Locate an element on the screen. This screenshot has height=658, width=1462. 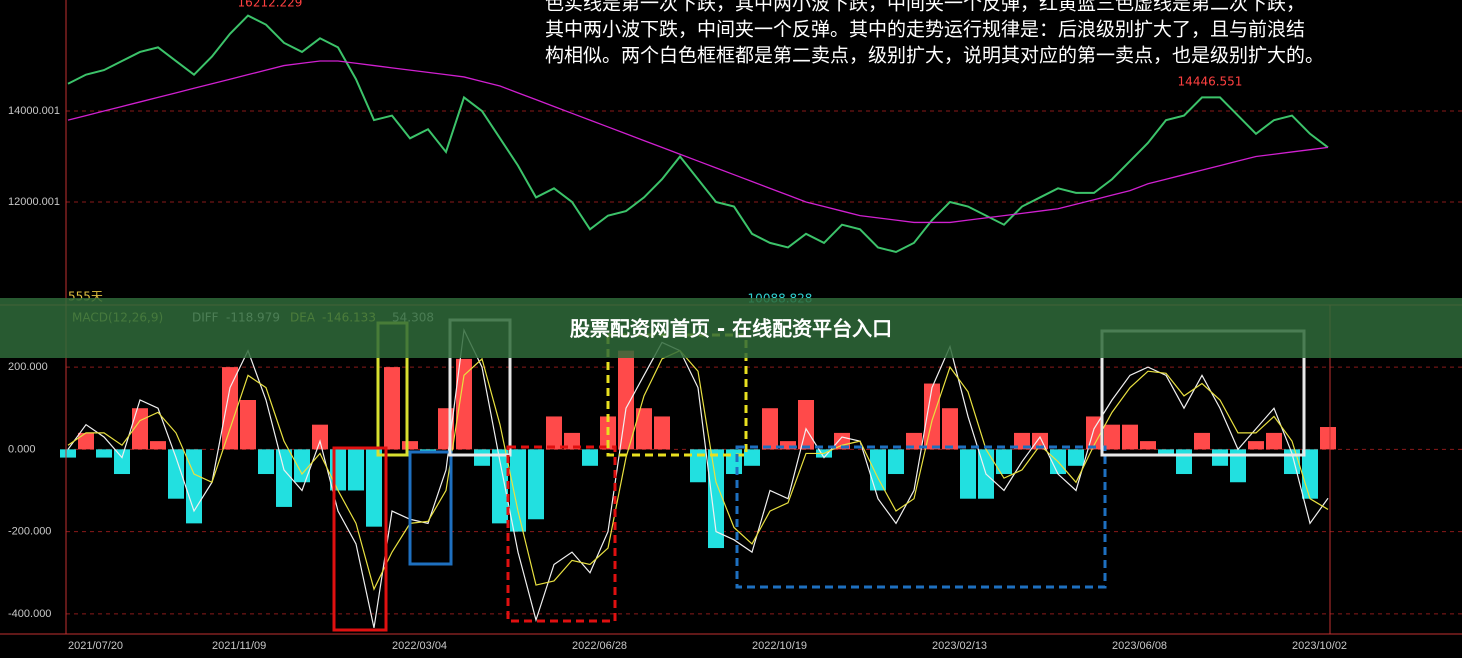
y-tick-label: -400.000 is located at coordinates (29, 614).